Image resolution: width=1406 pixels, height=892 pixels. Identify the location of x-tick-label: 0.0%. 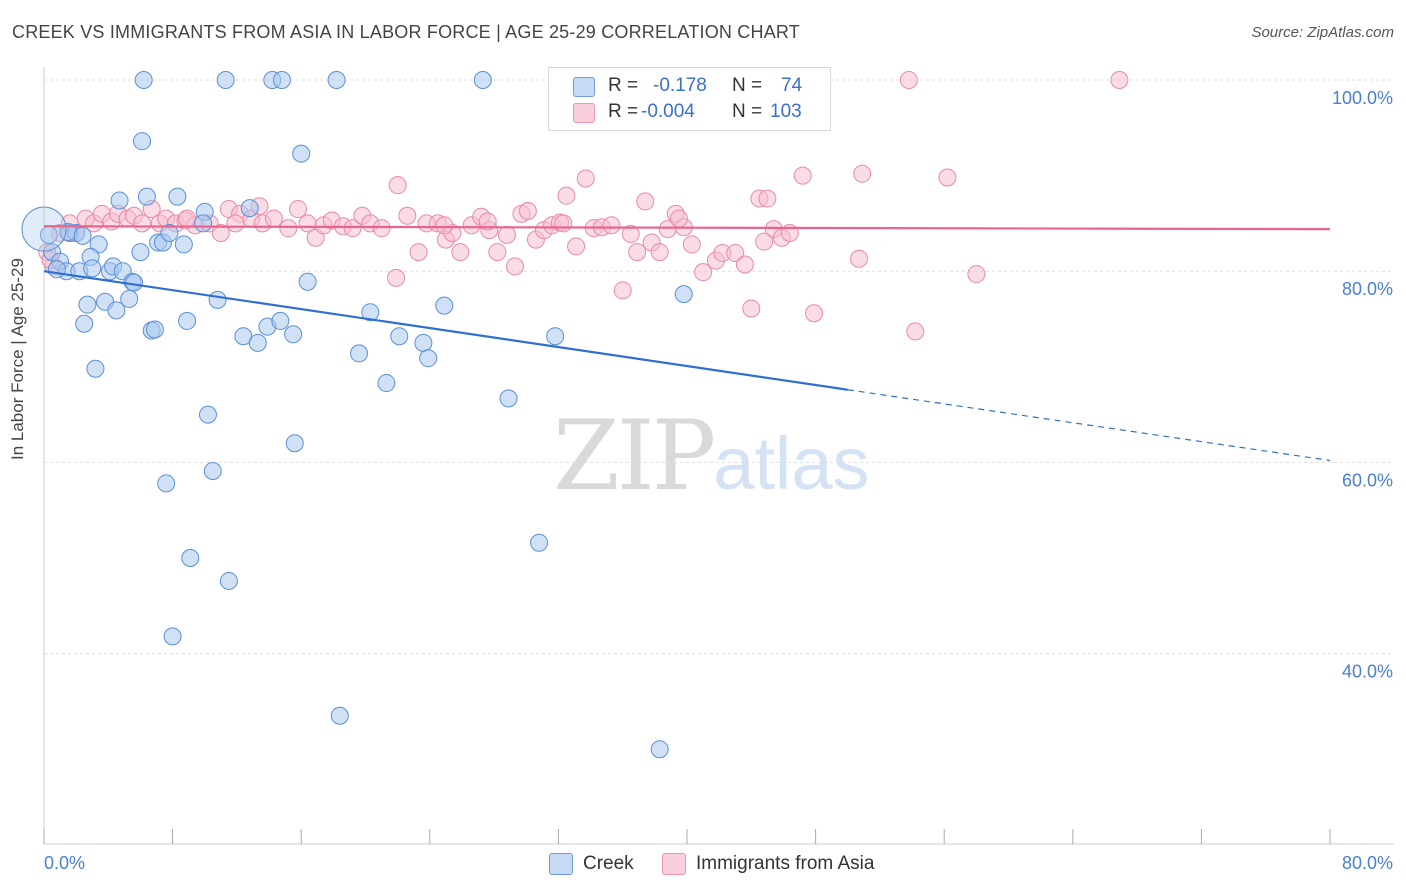
(64, 863).